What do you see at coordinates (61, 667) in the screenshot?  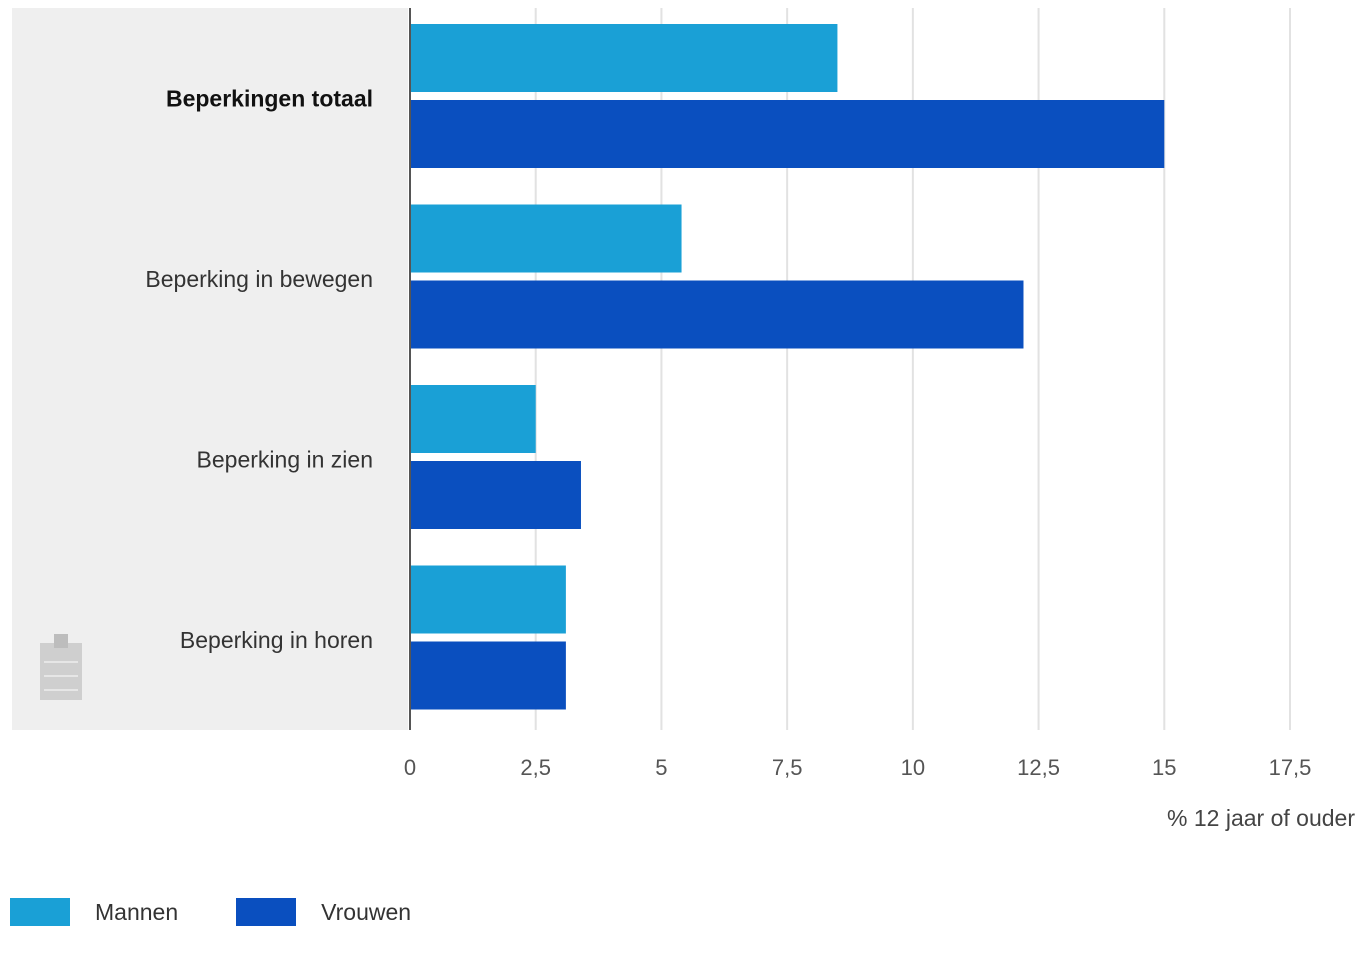 I see `clipboard-icon` at bounding box center [61, 667].